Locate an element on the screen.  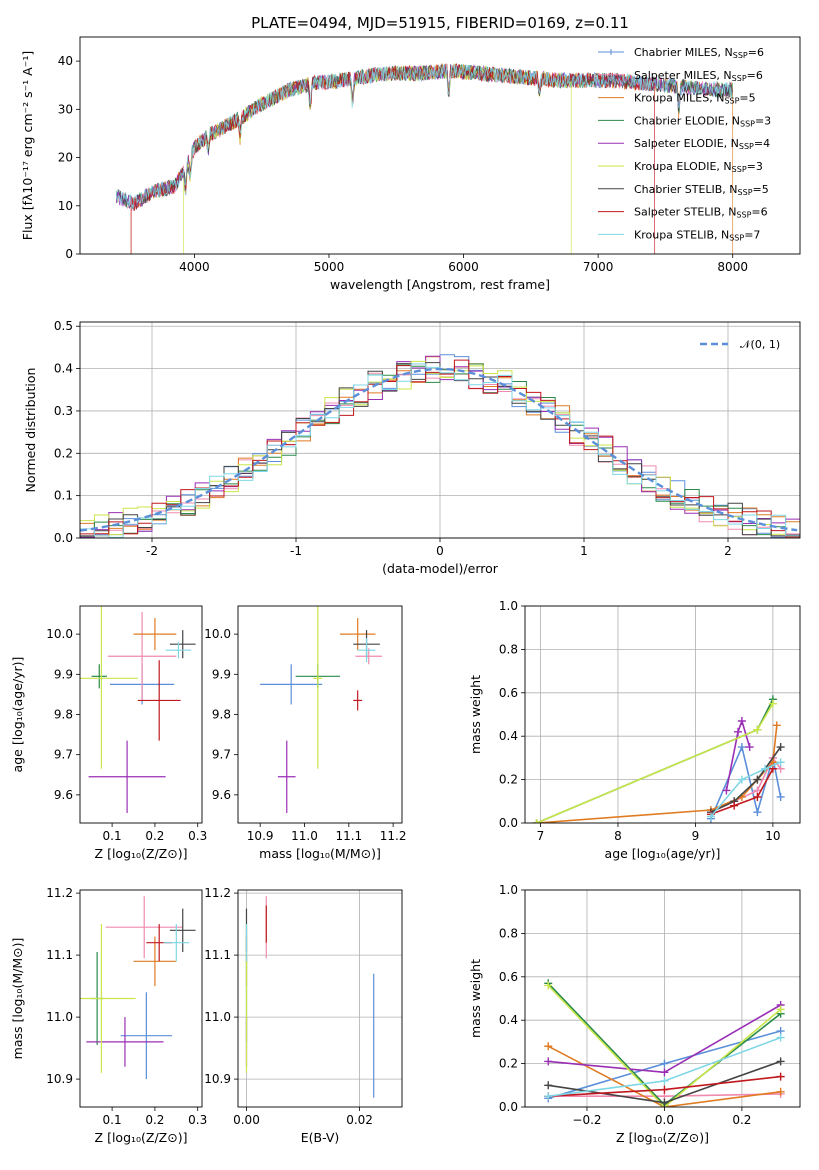
legend-entry: Chabrier ELODIE, NSSP=3 is located at coordinates (702, 121).